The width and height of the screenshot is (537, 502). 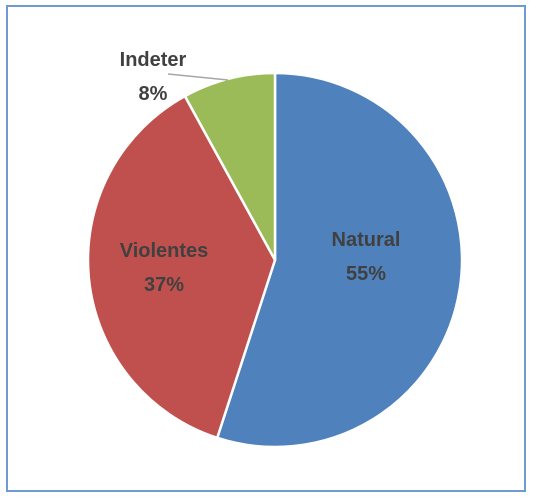 What do you see at coordinates (366, 274) in the screenshot?
I see `slice-percent-natural: 55%` at bounding box center [366, 274].